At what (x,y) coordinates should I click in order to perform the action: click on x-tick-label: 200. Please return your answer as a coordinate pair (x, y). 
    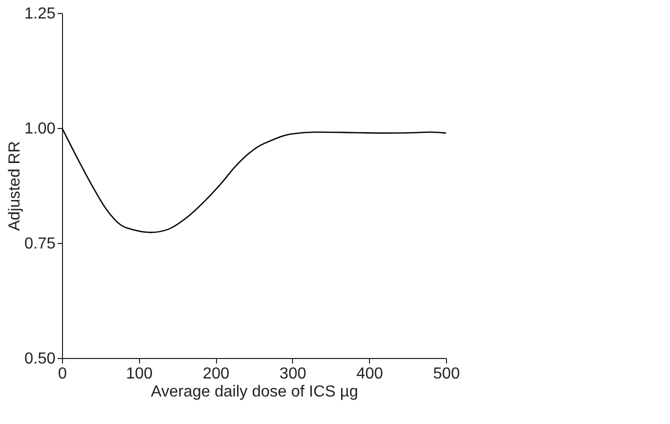
    Looking at the image, I should click on (216, 374).